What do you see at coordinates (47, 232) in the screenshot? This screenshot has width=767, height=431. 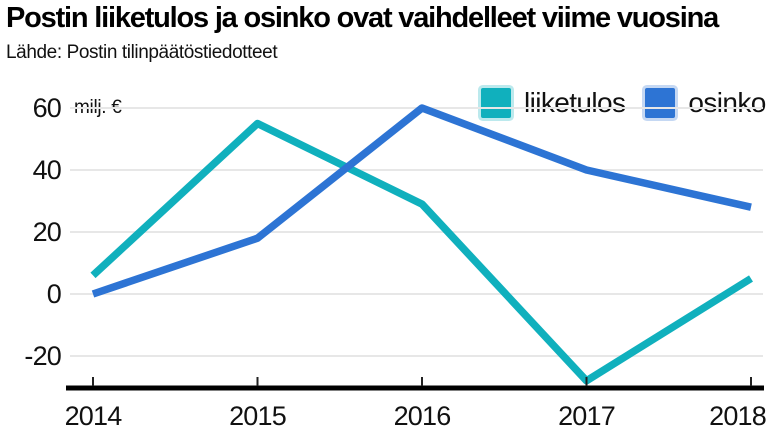 I see `y-tick-label: 20` at bounding box center [47, 232].